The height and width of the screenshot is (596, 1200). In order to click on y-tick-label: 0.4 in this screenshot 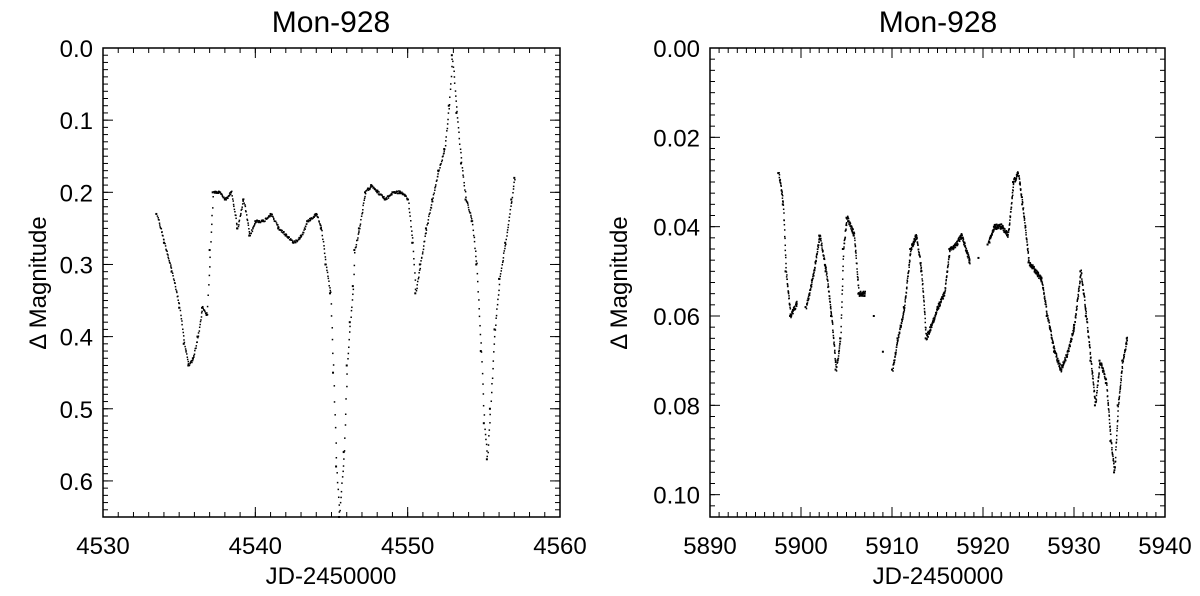, I will do `click(76, 338)`.